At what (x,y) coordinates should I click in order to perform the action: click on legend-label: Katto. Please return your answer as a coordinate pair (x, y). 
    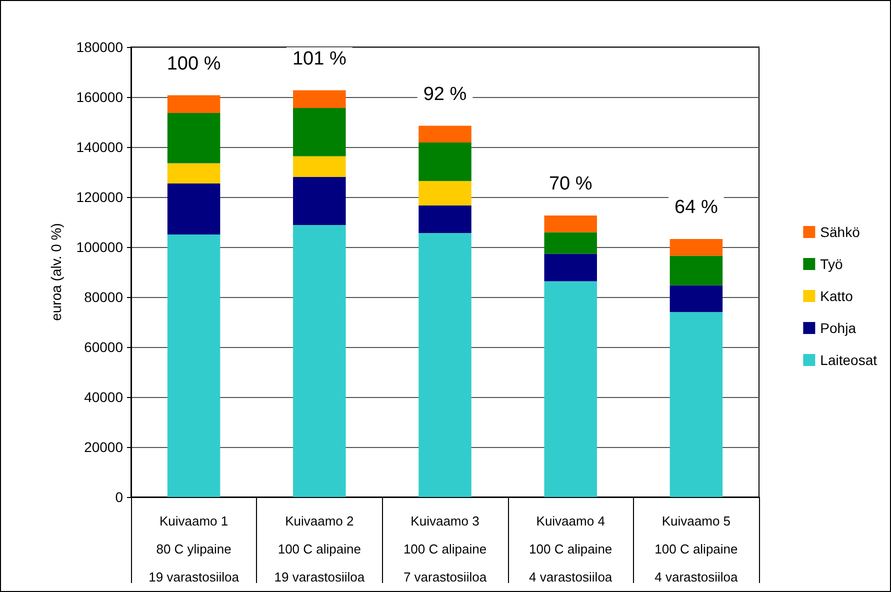
    Looking at the image, I should click on (837, 296).